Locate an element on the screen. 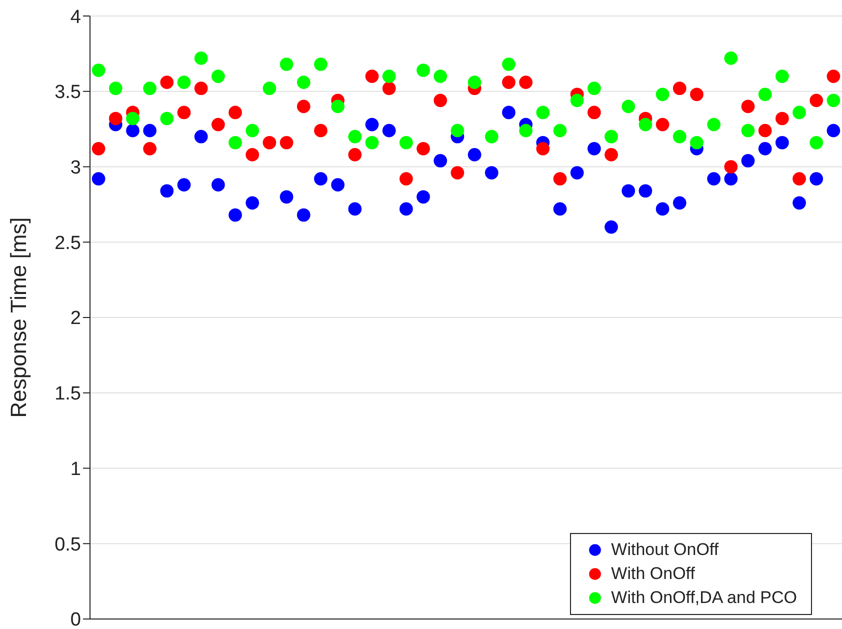 The image size is (842, 629). y-tick-label: 2 is located at coordinates (75, 319).